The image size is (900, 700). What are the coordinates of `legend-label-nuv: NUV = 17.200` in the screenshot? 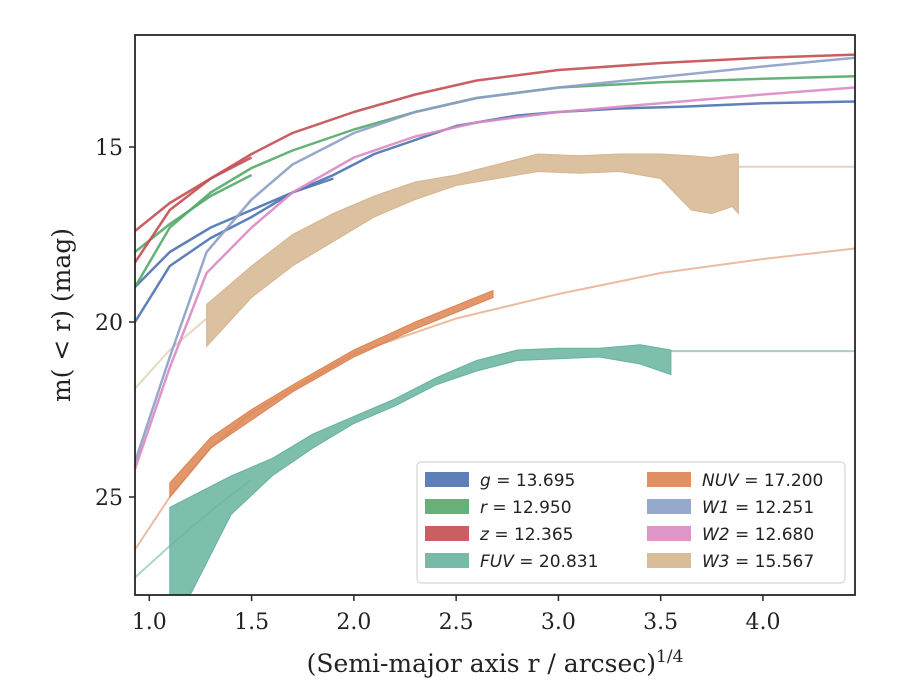 It's located at (762, 481).